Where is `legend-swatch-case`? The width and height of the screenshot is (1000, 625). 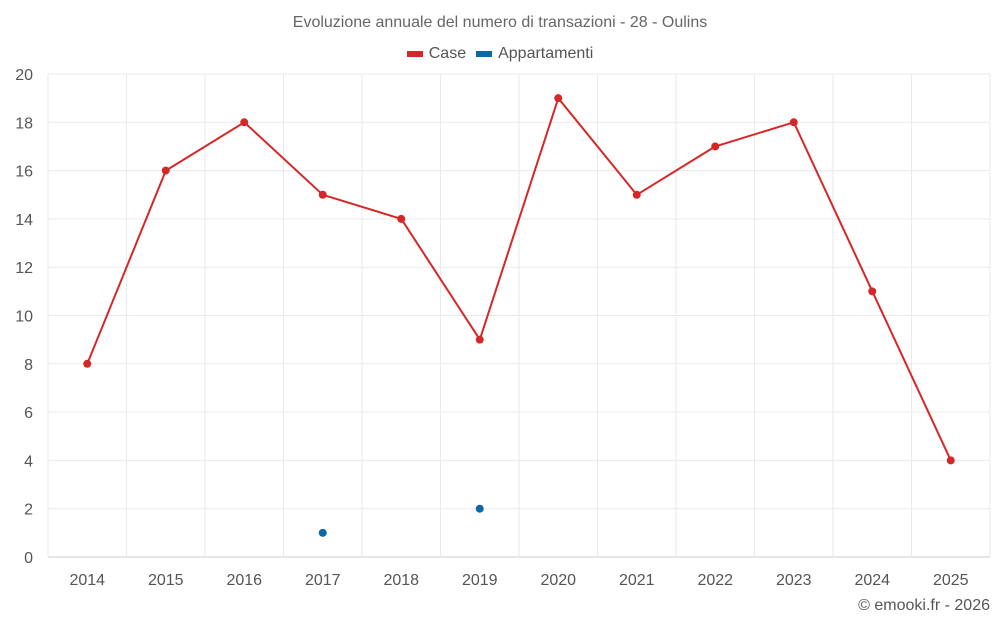
legend-swatch-case is located at coordinates (414, 54).